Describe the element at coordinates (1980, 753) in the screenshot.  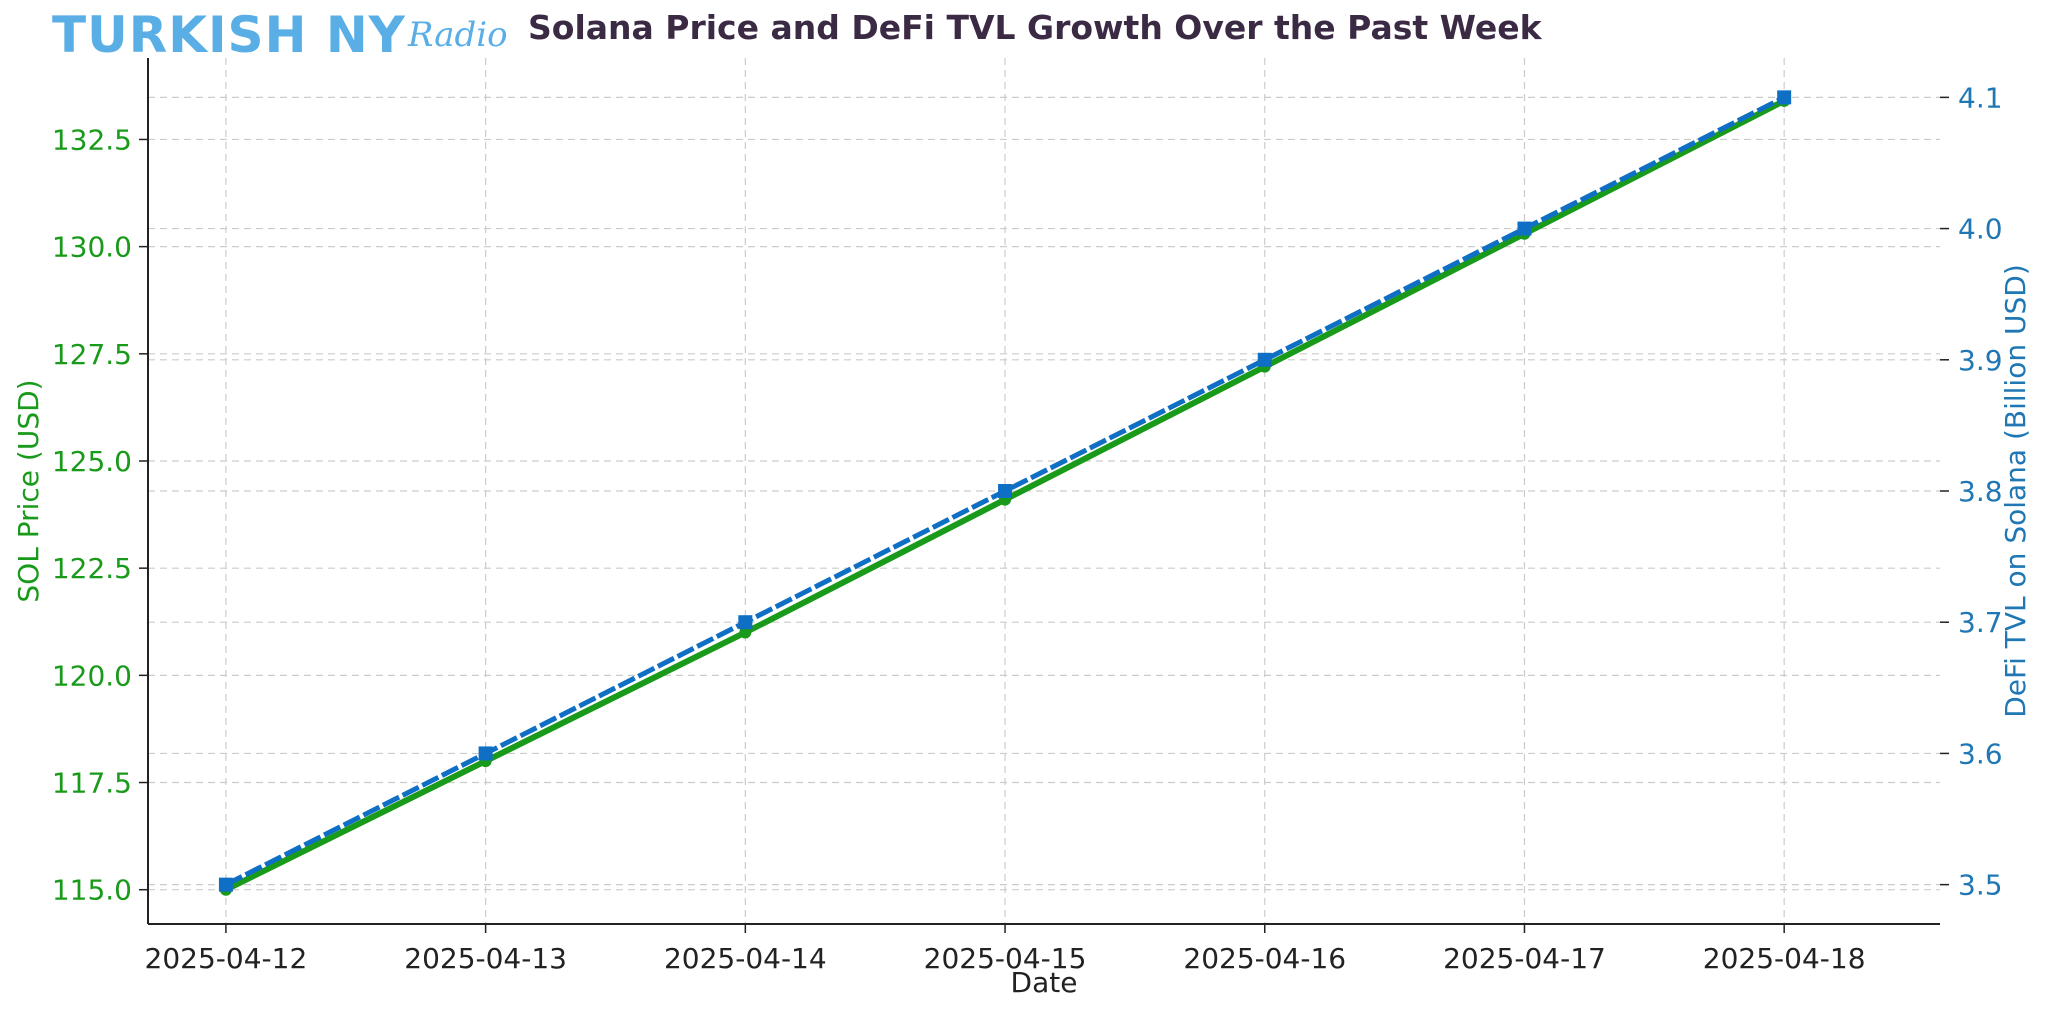
I see `y-right-tick-label: 3.6` at that location.